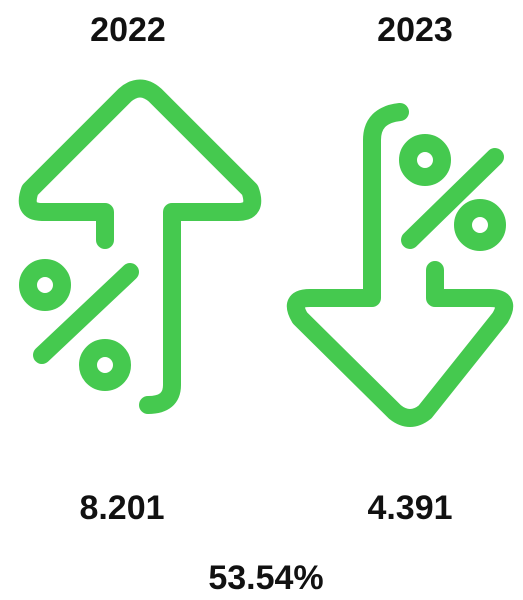 The width and height of the screenshot is (523, 600). What do you see at coordinates (121, 508) in the screenshot?
I see `value-label: 8.201` at bounding box center [121, 508].